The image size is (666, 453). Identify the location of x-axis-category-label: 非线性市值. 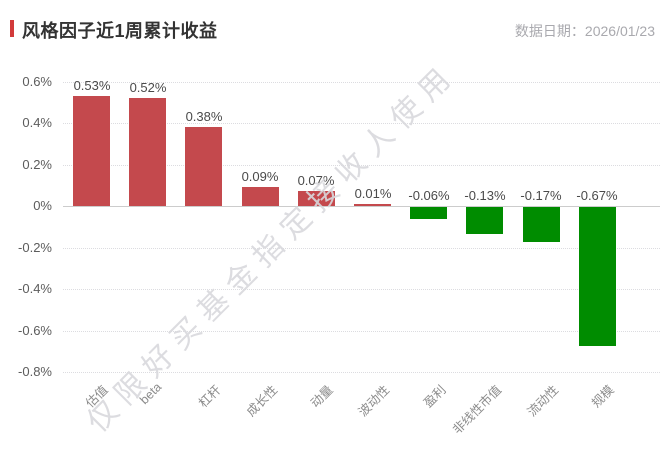
(477, 409).